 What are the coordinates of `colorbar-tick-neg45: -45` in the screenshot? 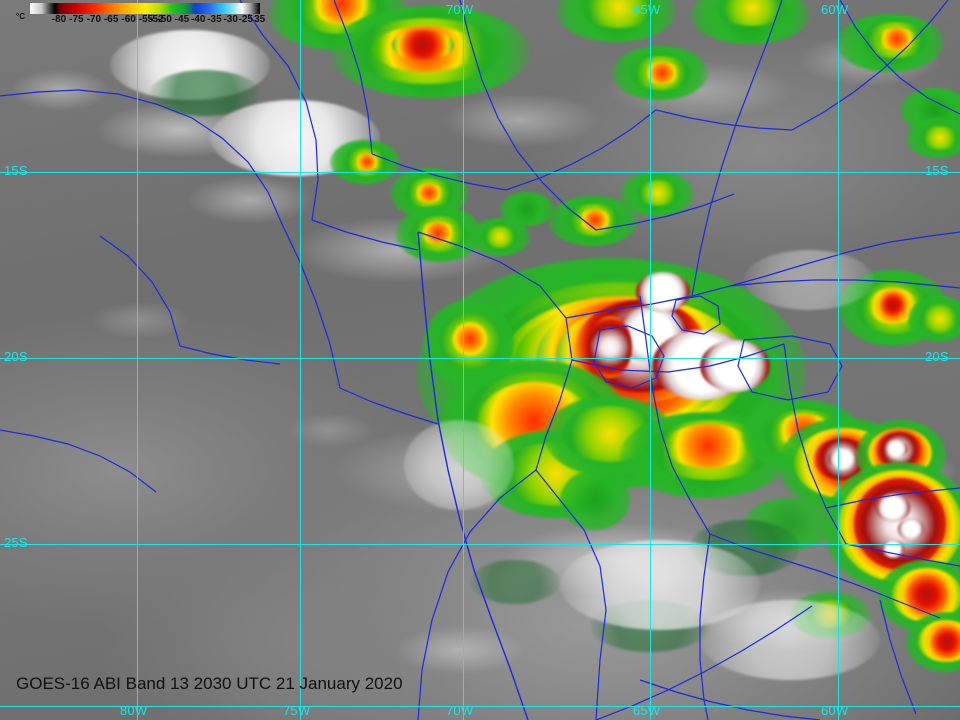 It's located at (182, 19).